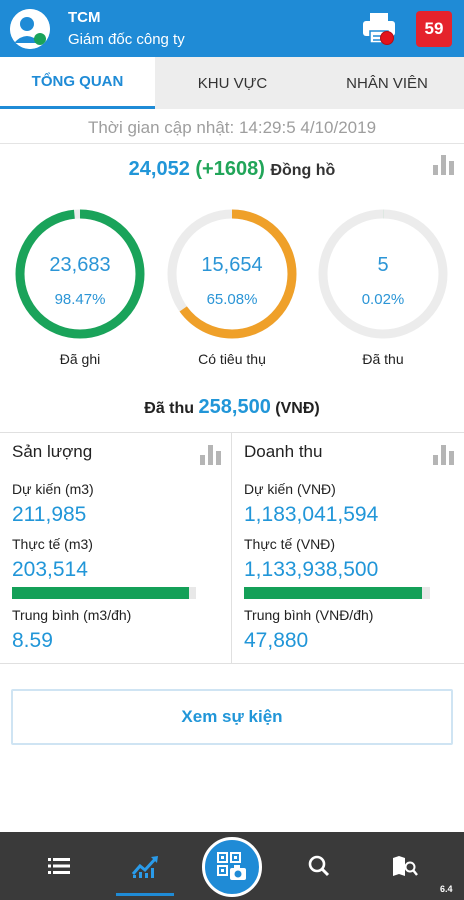  What do you see at coordinates (290, 544) in the screenshot?
I see `revenue-actual-label: Thực tế (VNĐ)` at bounding box center [290, 544].